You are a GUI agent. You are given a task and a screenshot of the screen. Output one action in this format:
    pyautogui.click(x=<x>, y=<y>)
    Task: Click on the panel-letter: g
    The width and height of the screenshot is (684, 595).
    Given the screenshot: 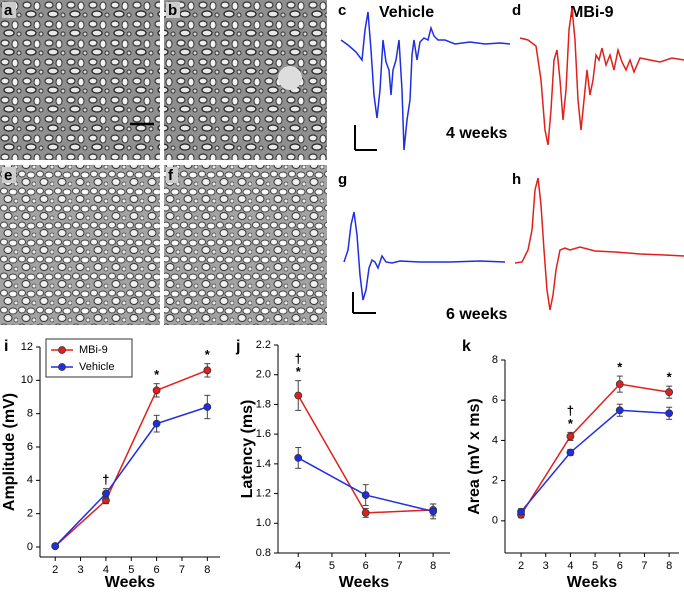 What is the action you would take?
    pyautogui.click(x=342, y=179)
    